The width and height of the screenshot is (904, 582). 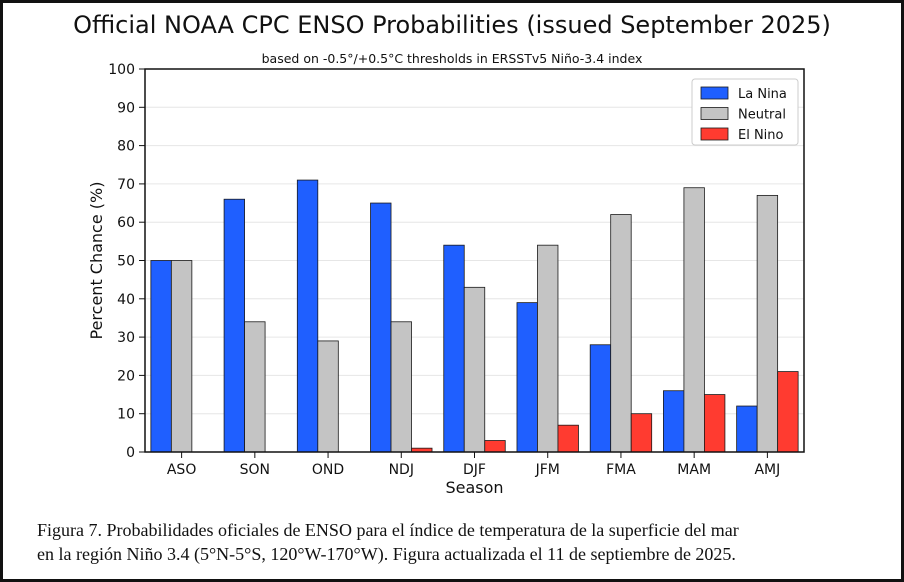 I want to click on y-axis-ticks: 0 10 20 30 40 50 60 70 80 90 100, so click(x=126, y=261).